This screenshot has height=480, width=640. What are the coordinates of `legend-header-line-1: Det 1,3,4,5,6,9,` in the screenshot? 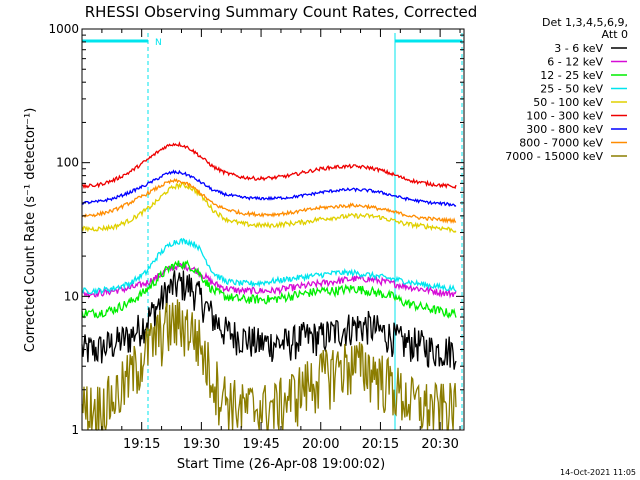 It's located at (585, 22).